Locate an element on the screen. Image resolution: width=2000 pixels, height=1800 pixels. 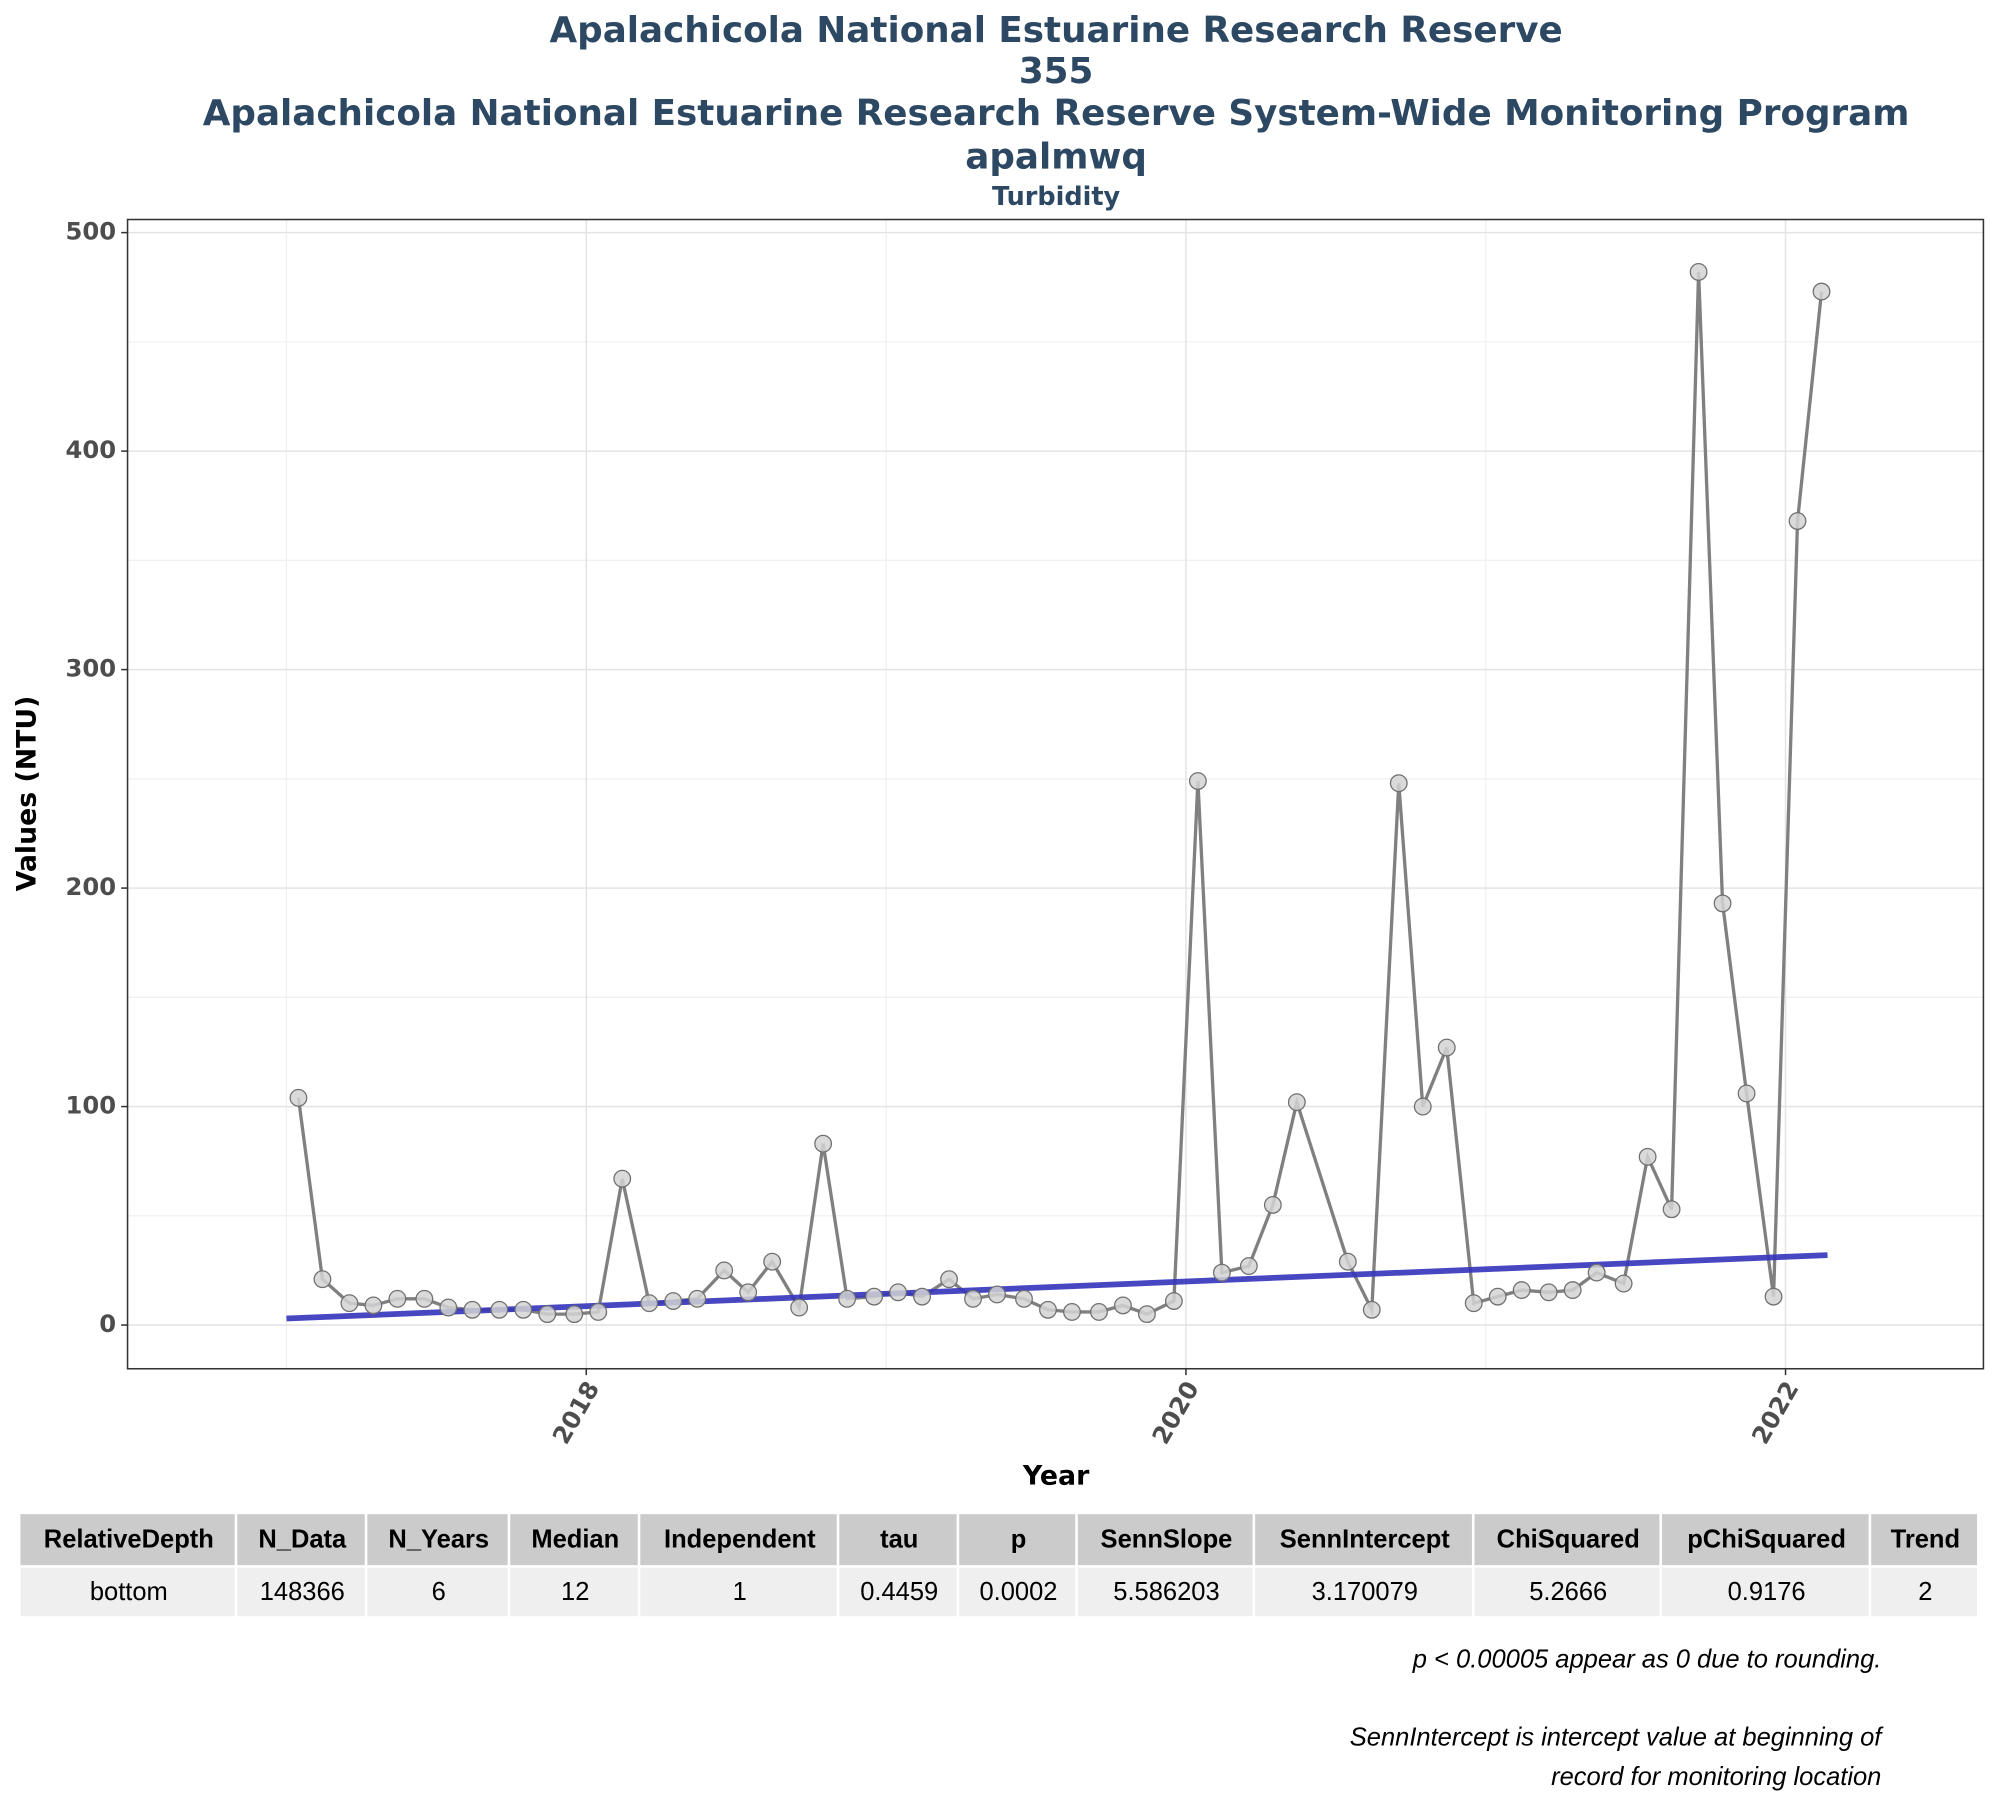
header-text: SennSlope is located at coordinates (1167, 1540).